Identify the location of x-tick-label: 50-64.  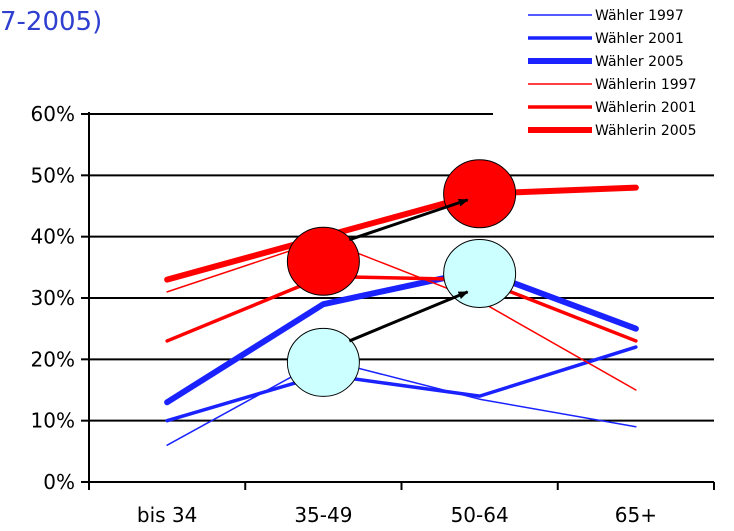
(480, 515).